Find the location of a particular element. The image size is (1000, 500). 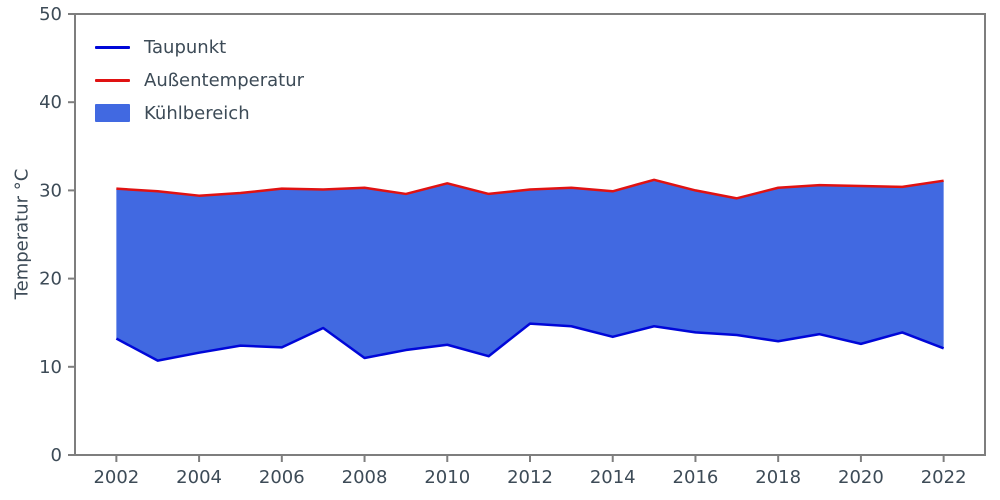

y-tick-label: 10 is located at coordinates (50, 367).